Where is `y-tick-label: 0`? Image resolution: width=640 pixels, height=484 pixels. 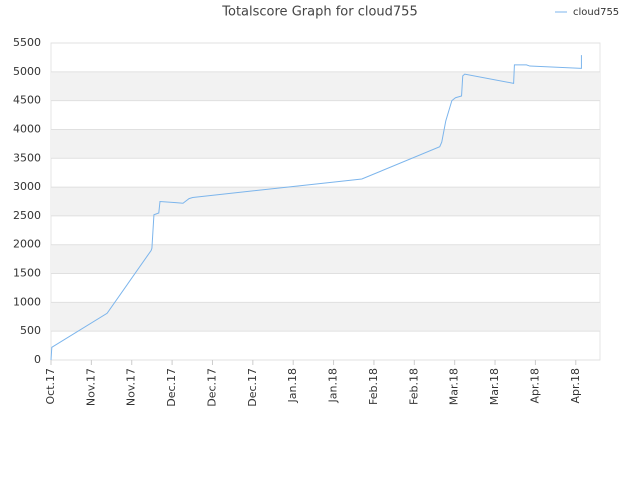 y-tick-label: 0 is located at coordinates (37, 359).